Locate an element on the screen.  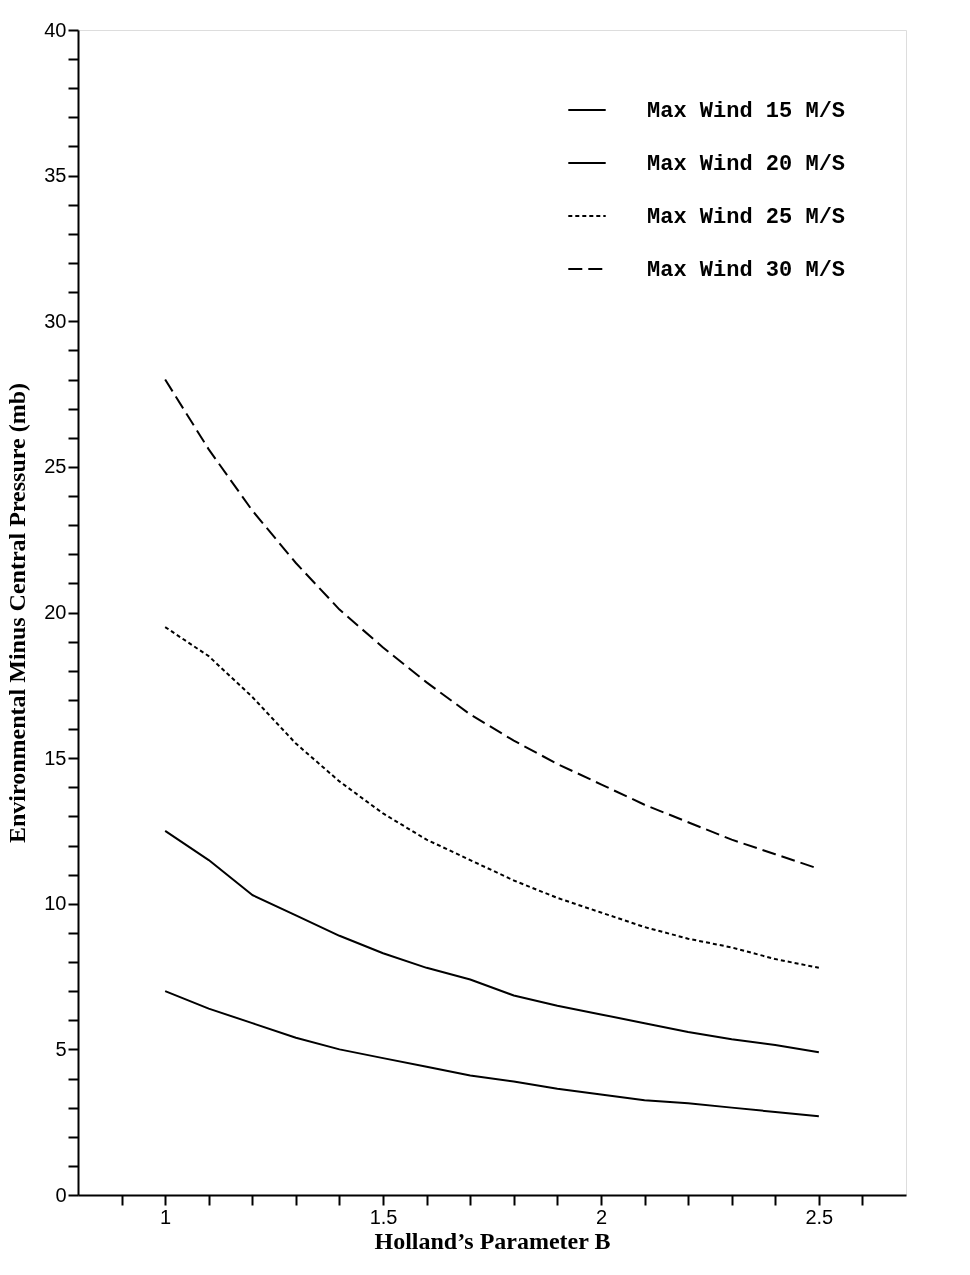
y-tick-label: 20 is located at coordinates (55, 612).